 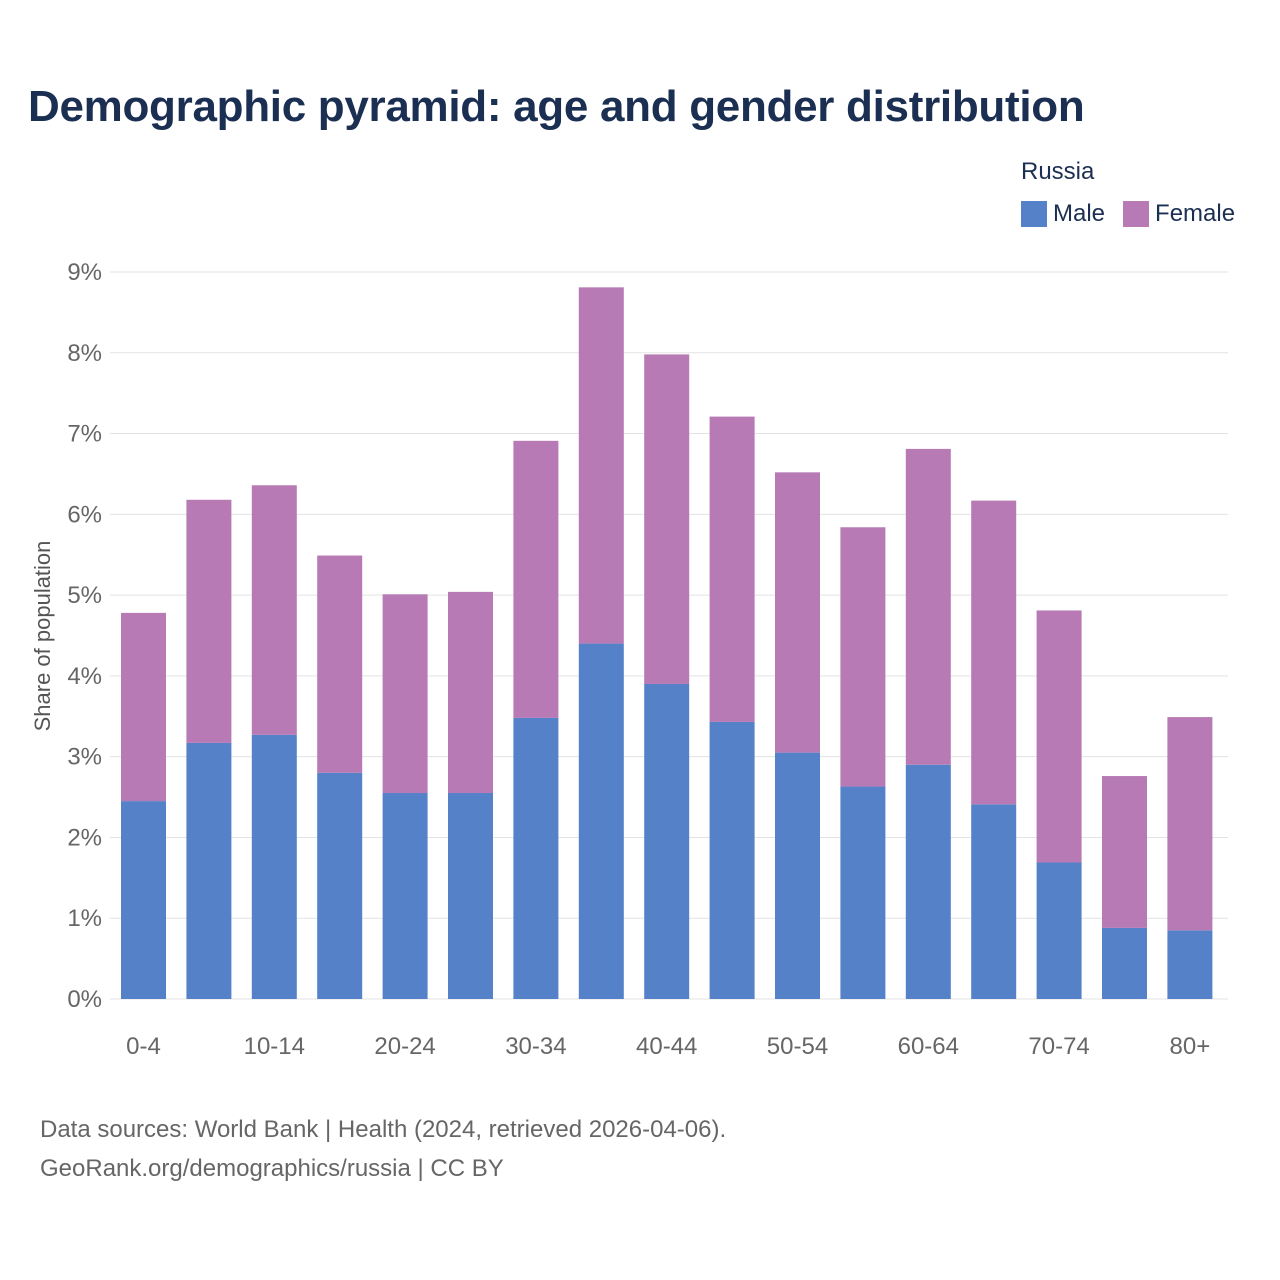 What do you see at coordinates (1136, 214) in the screenshot?
I see `legend-swatch-female` at bounding box center [1136, 214].